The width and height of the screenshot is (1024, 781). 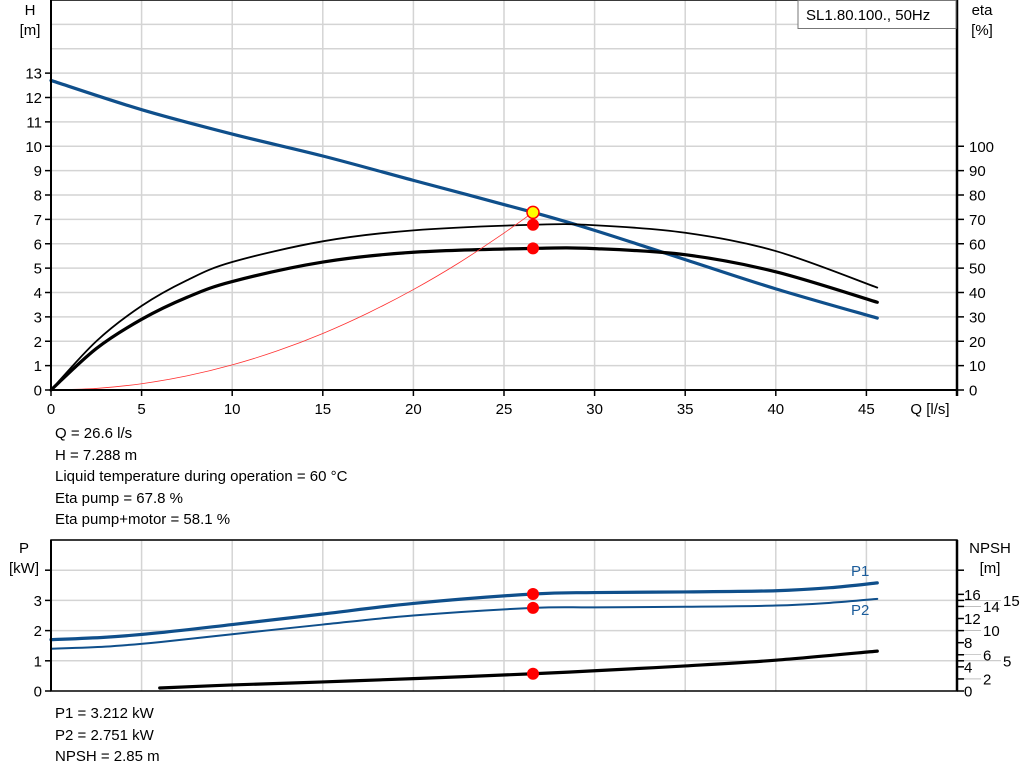 I want to click on top-x-tick-label: 15, so click(x=322, y=409).